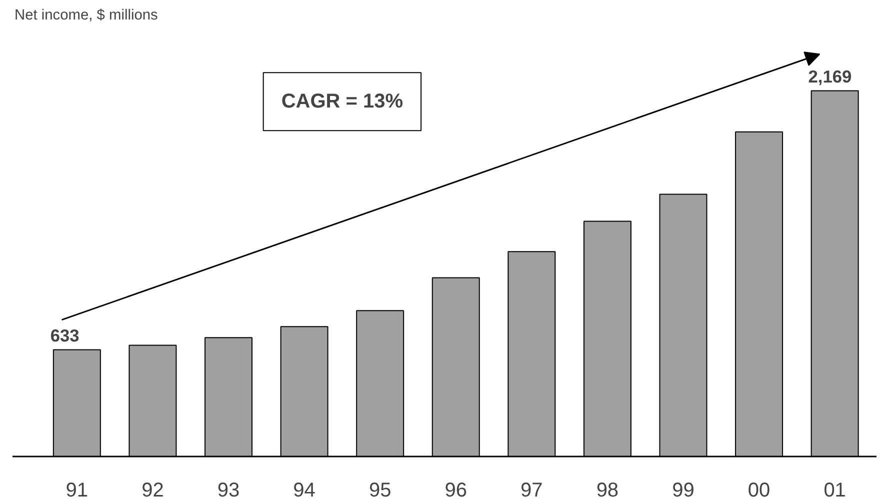 The height and width of the screenshot is (499, 886). Describe the element at coordinates (86, 16) in the screenshot. I see `chart-title: Net income, $ millions` at that location.